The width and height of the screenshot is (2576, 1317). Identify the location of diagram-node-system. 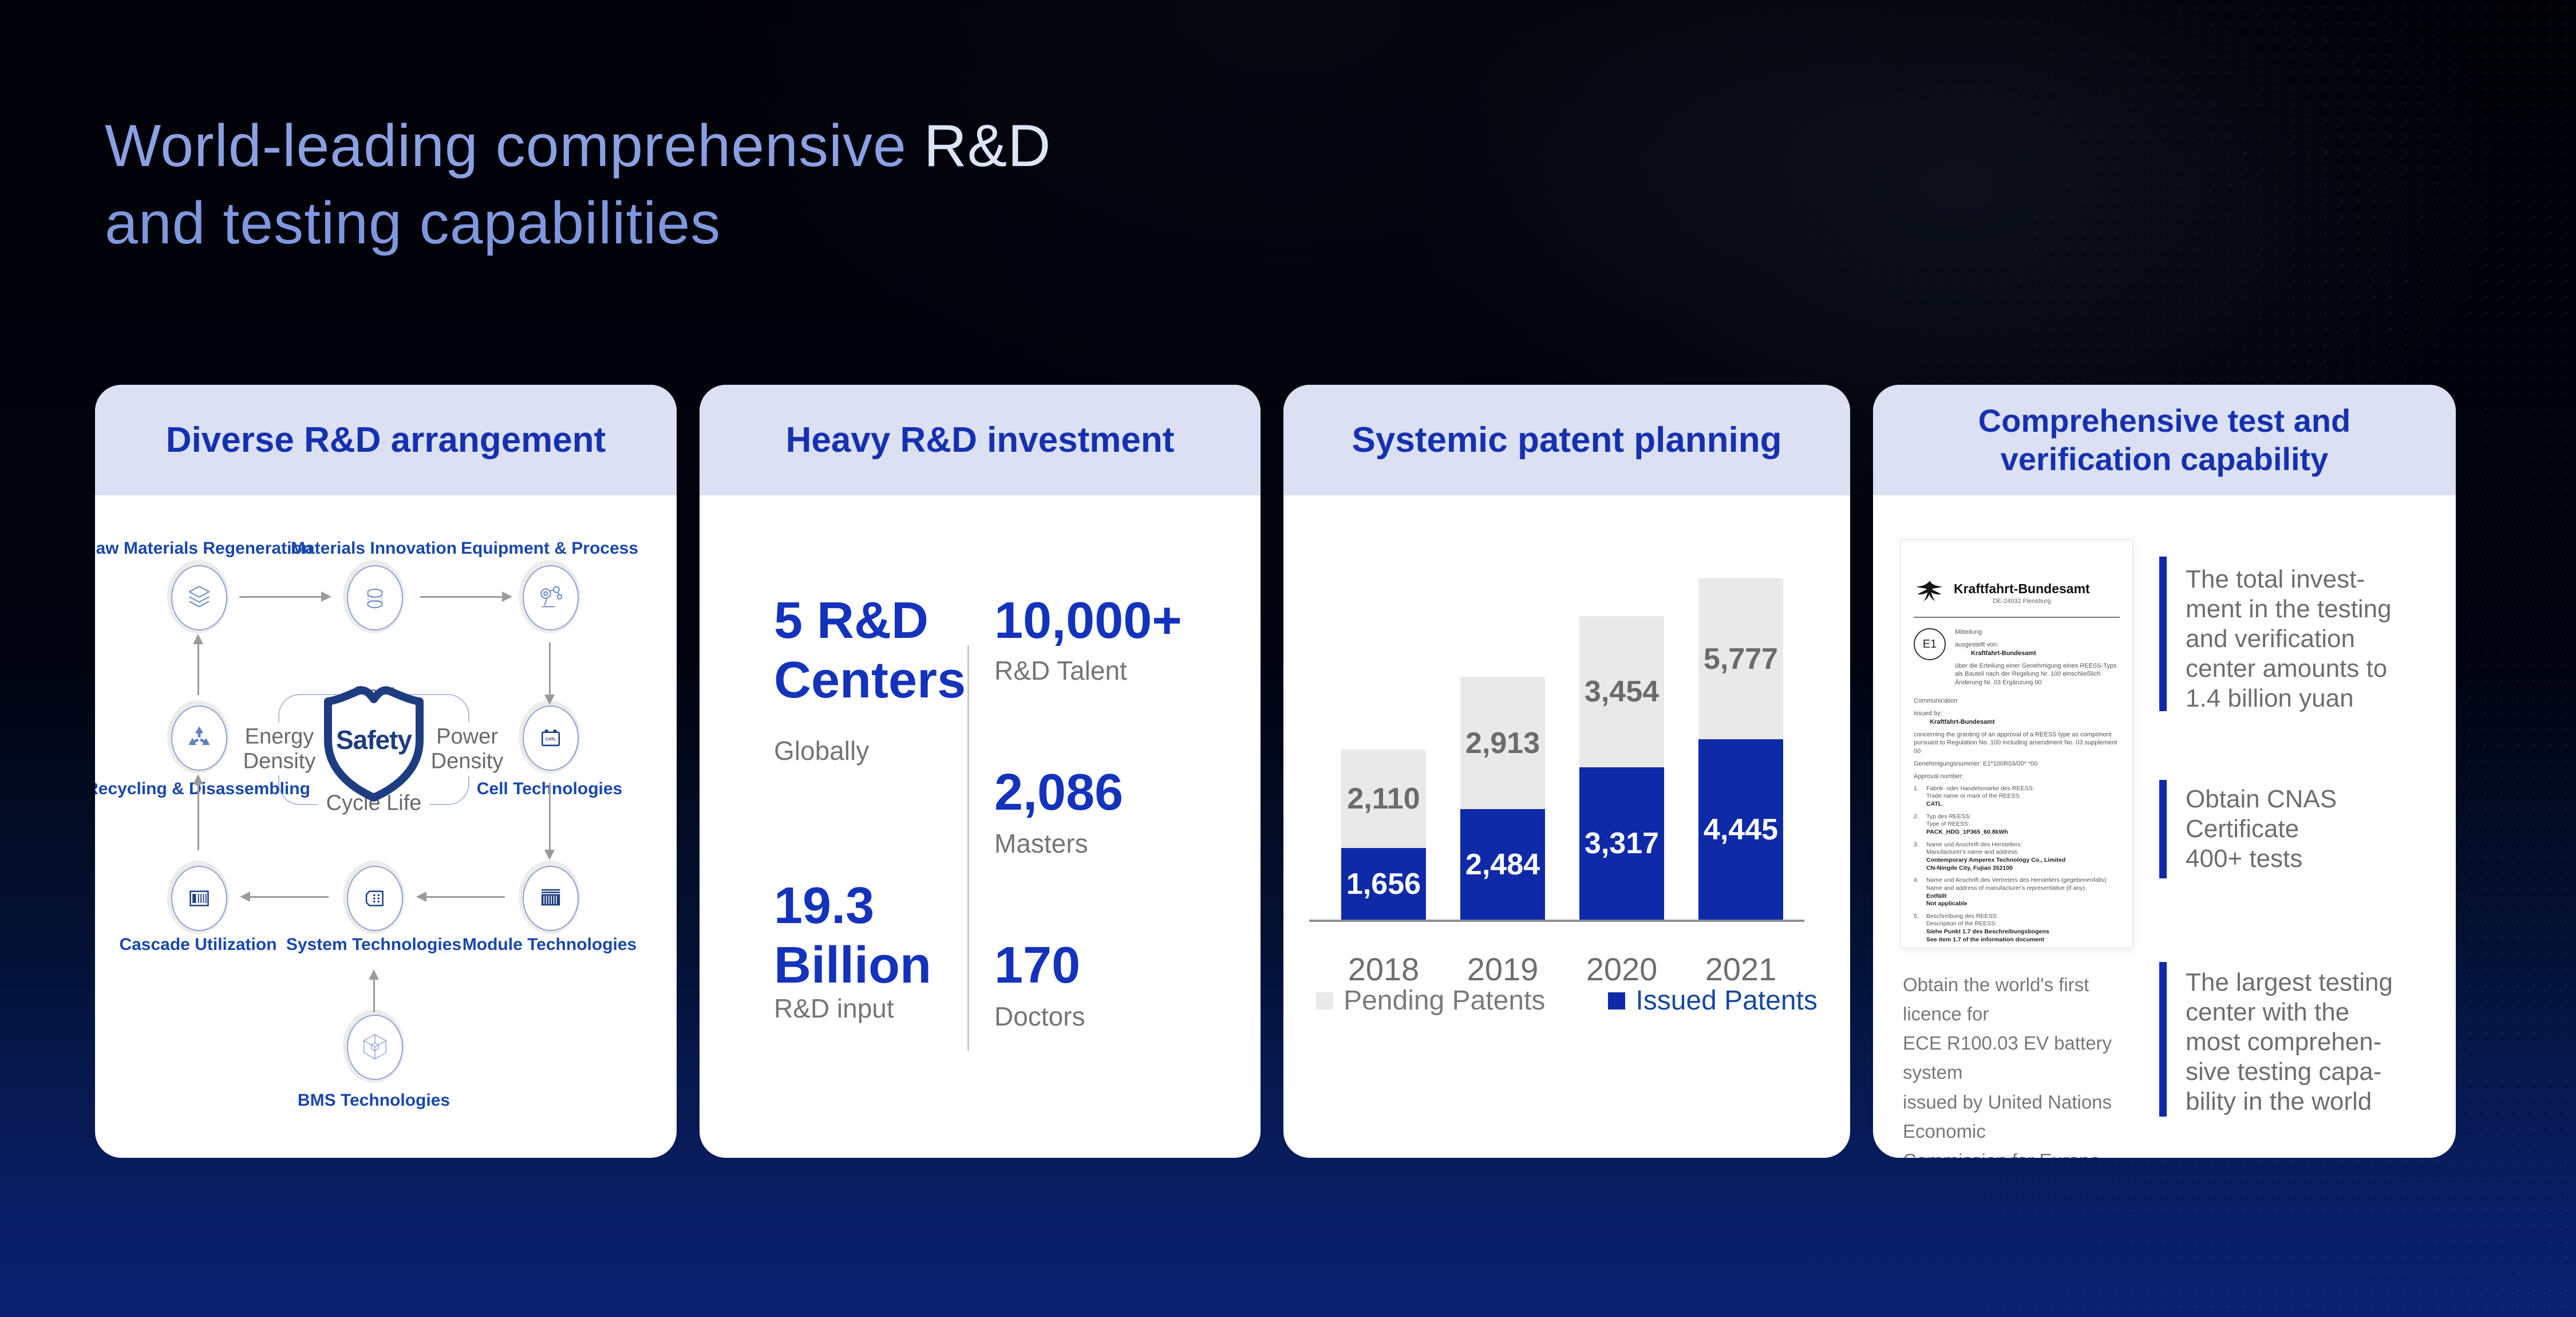
(374, 897).